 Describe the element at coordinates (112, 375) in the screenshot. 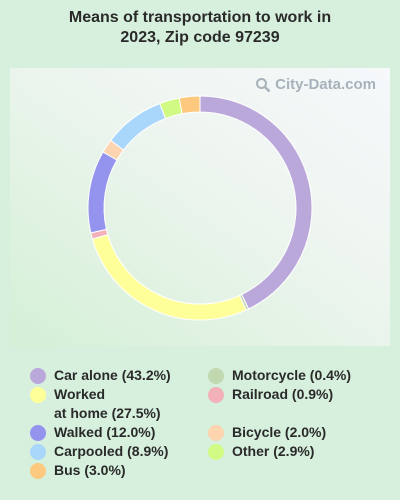

I see `legend-label: Car alone (43.2%)` at that location.